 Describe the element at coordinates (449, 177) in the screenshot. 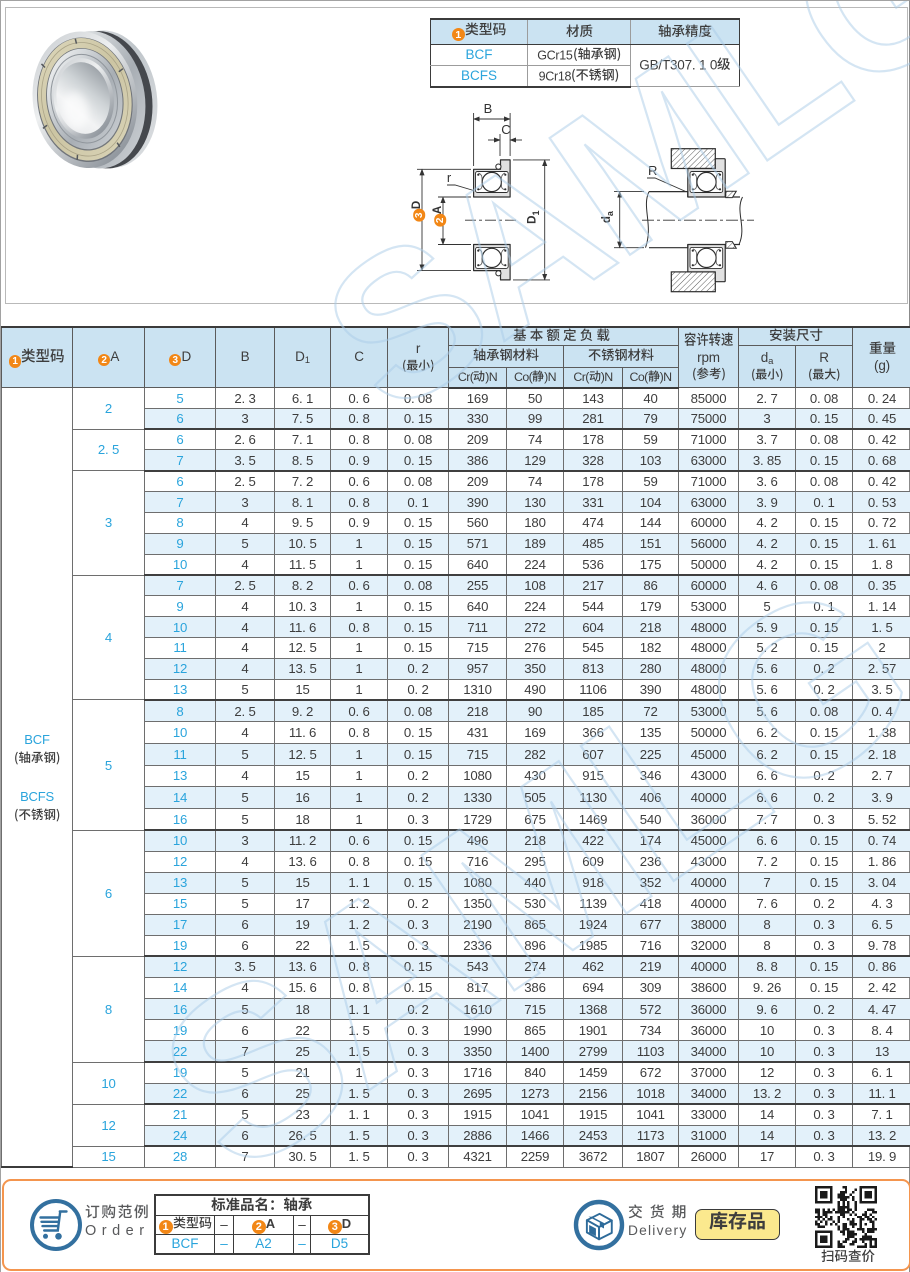

I see `svg-text: r` at that location.